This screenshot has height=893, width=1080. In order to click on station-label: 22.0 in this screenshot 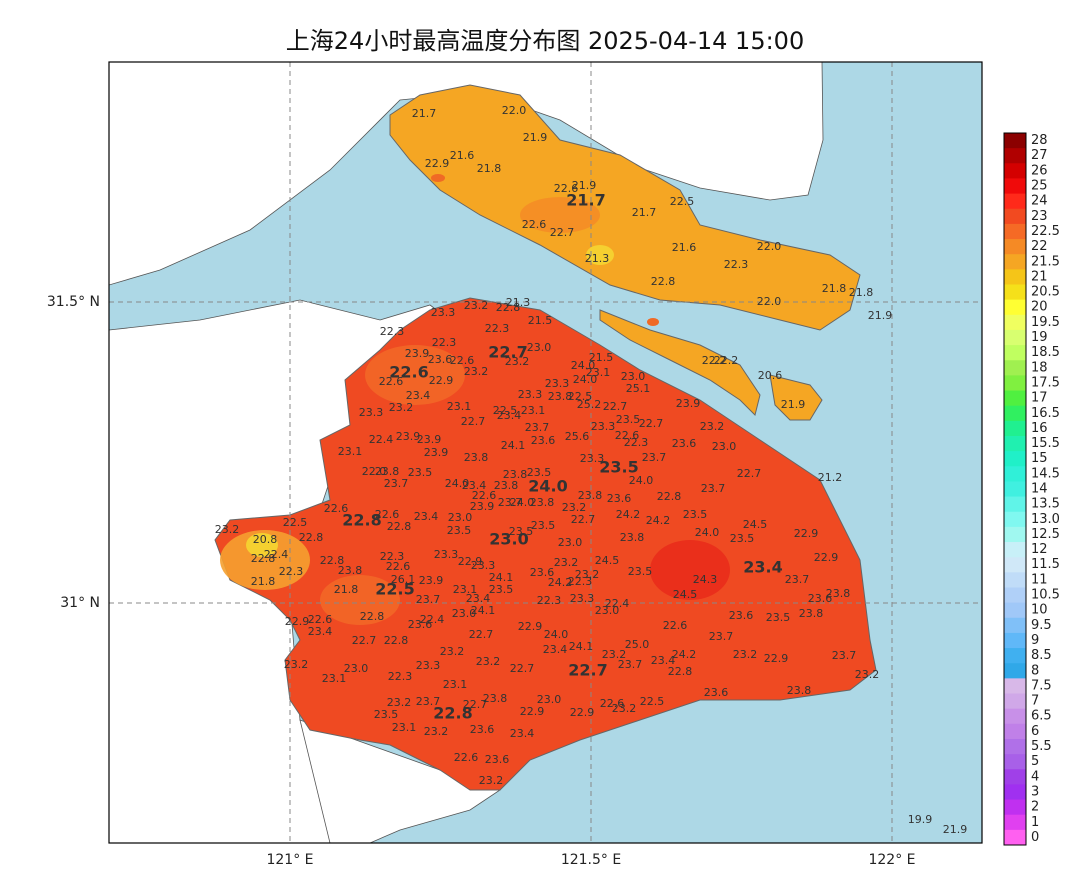, I will do `click(374, 471)`.